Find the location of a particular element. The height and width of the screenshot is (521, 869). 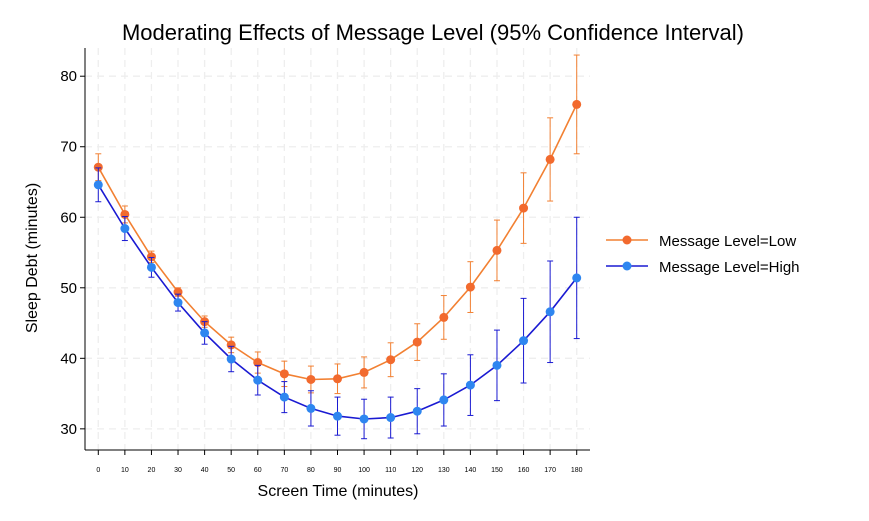

x-tick-label: 90 is located at coordinates (338, 470).